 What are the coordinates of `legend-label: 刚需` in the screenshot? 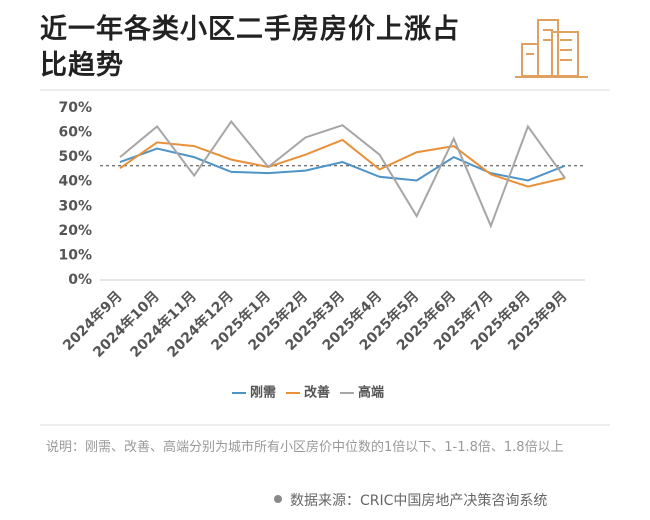 It's located at (263, 393).